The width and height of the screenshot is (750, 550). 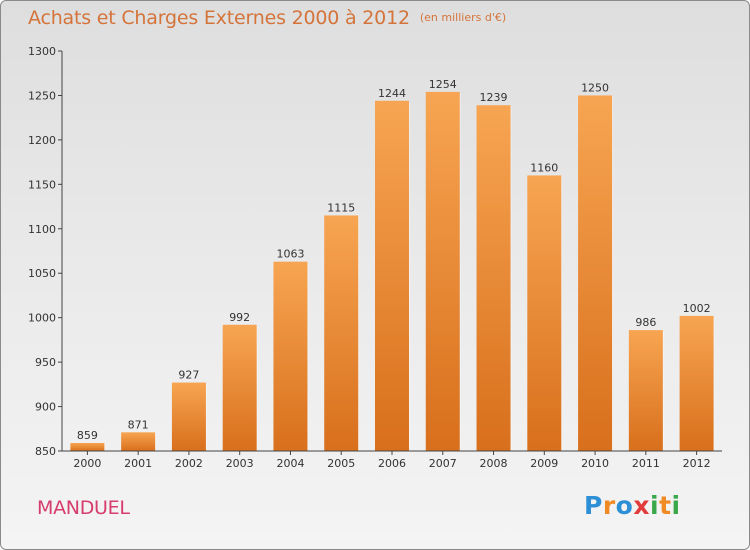 What do you see at coordinates (290, 254) in the screenshot?
I see `bar-value-label: 1063` at bounding box center [290, 254].